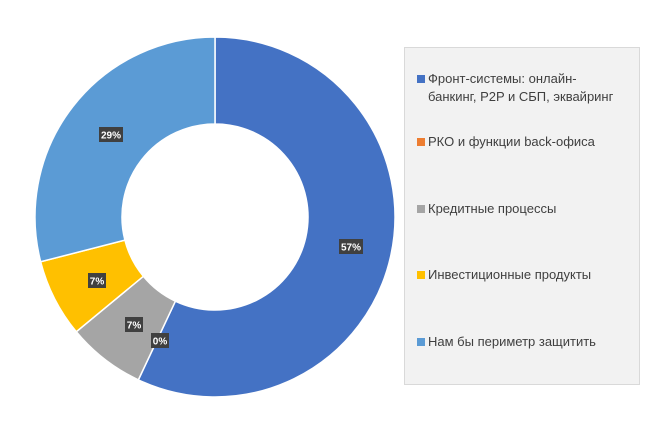  I want to click on legend-item-1: РКО и функции back-офиса, so click(524, 142).